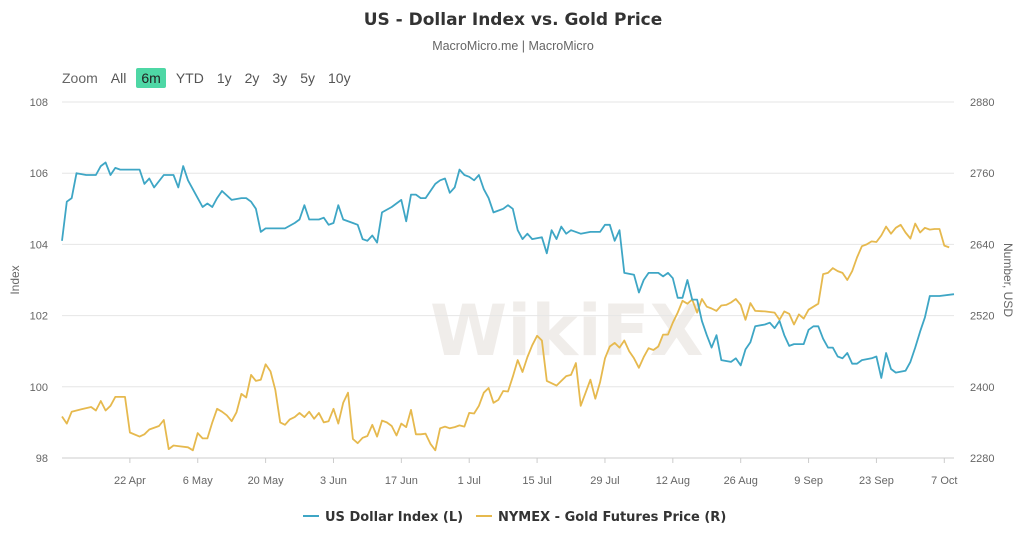  What do you see at coordinates (42, 459) in the screenshot?
I see `y-left-tick-label: 98` at bounding box center [42, 459].